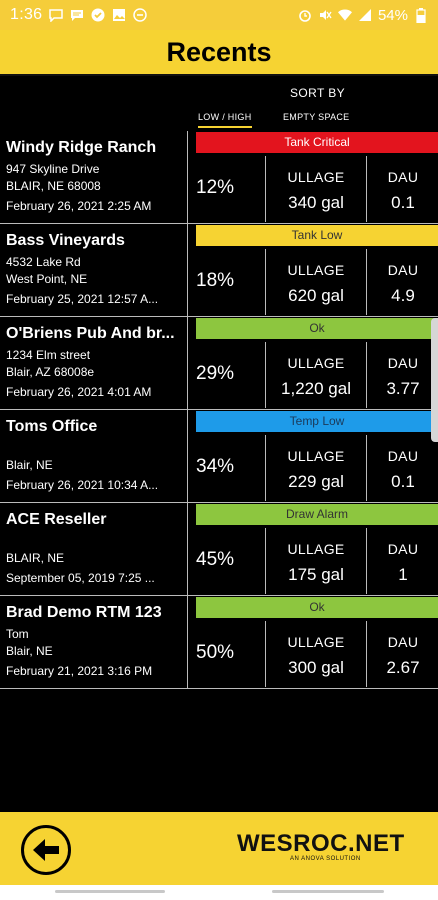 The image size is (438, 900). I want to click on dau-value: 3.77, so click(403, 388).